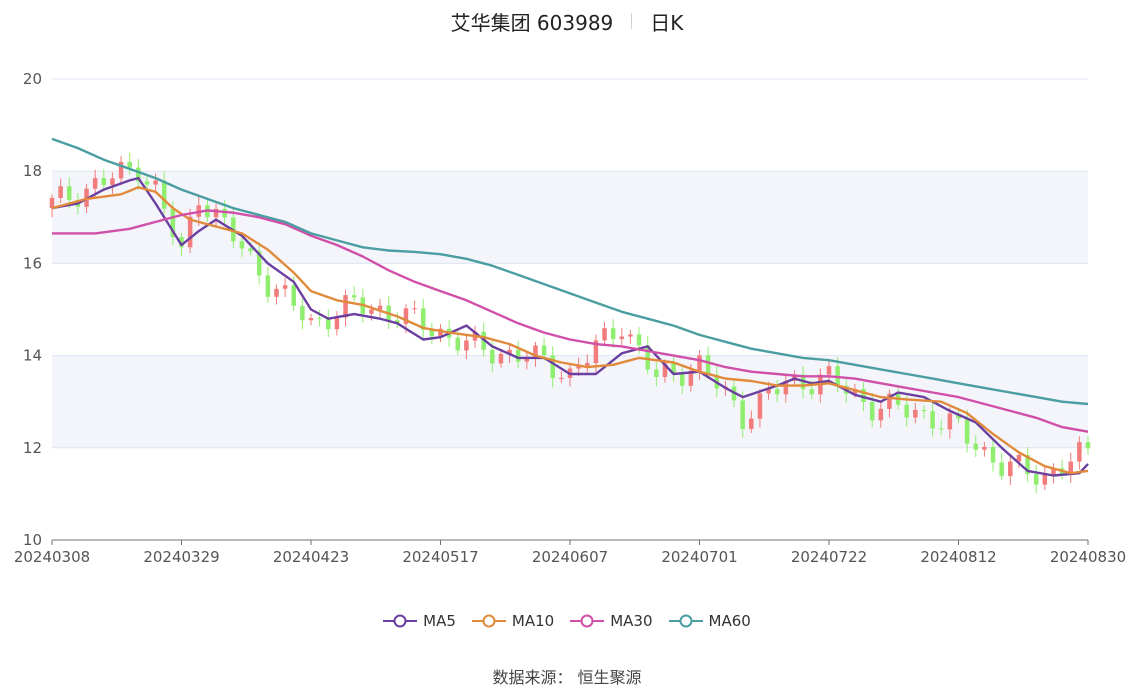 This screenshot has height=689, width=1134. I want to click on data-source: 数据来源： 恒生聚源, so click(567, 676).